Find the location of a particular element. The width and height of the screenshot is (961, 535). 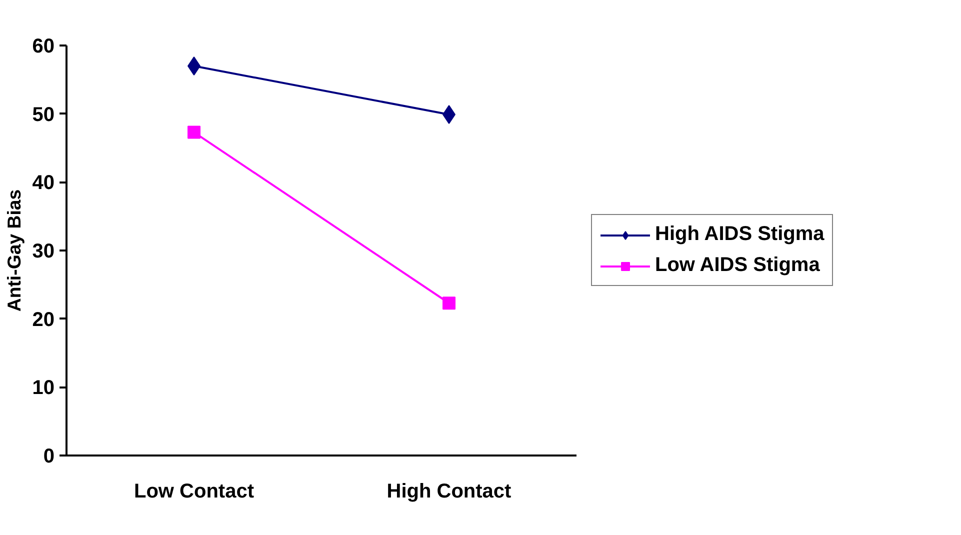

legend-label: High AIDS Stigma is located at coordinates (739, 234).